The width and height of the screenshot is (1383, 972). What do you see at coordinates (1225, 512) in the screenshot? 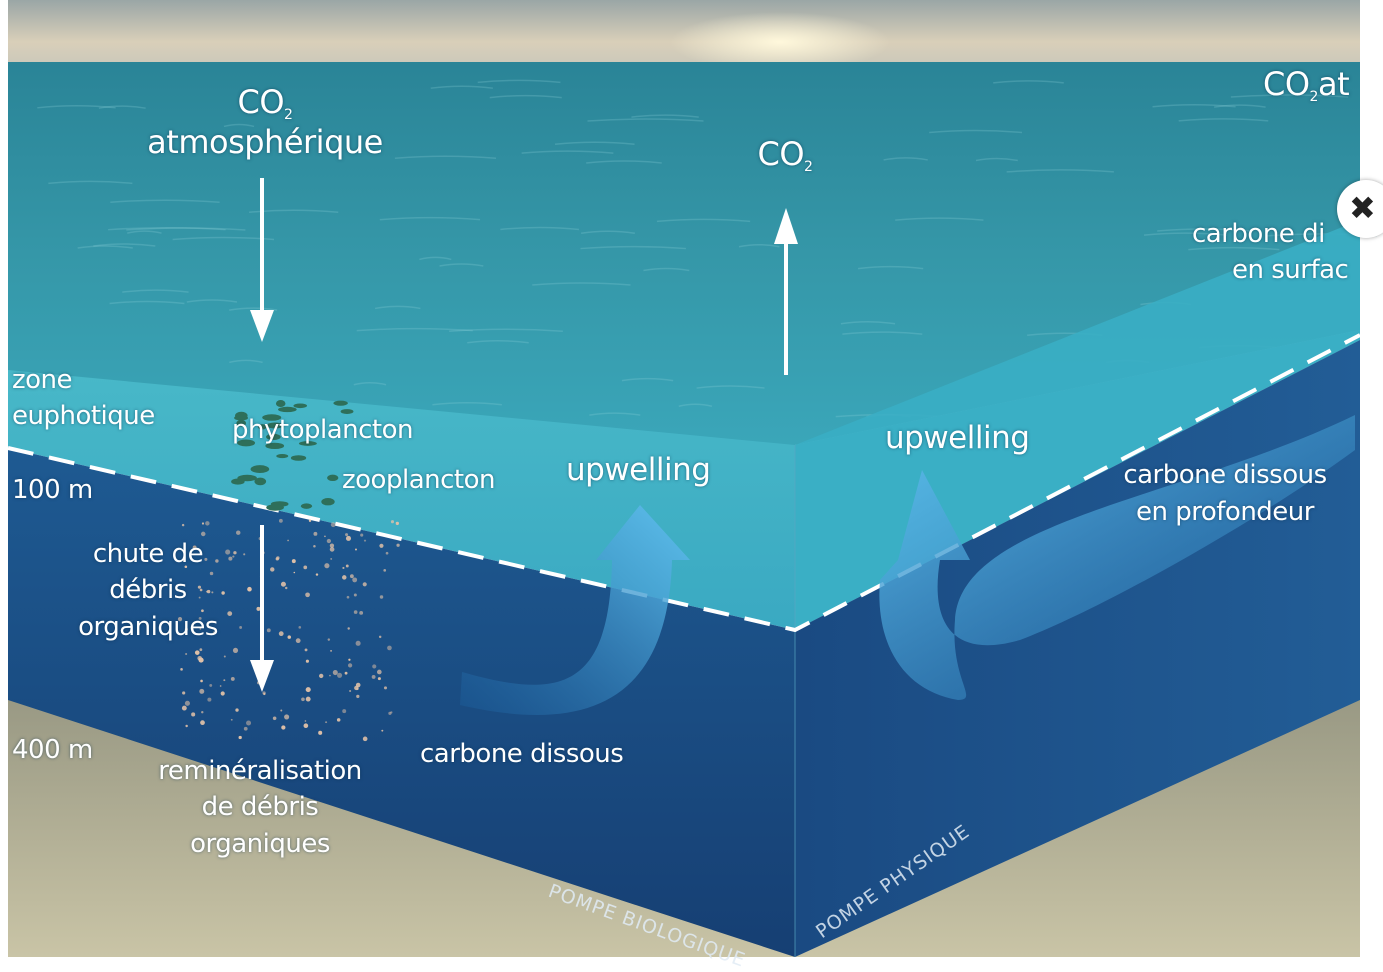
I see `carbone-profondeur-label-2: en profondeur` at bounding box center [1225, 512].